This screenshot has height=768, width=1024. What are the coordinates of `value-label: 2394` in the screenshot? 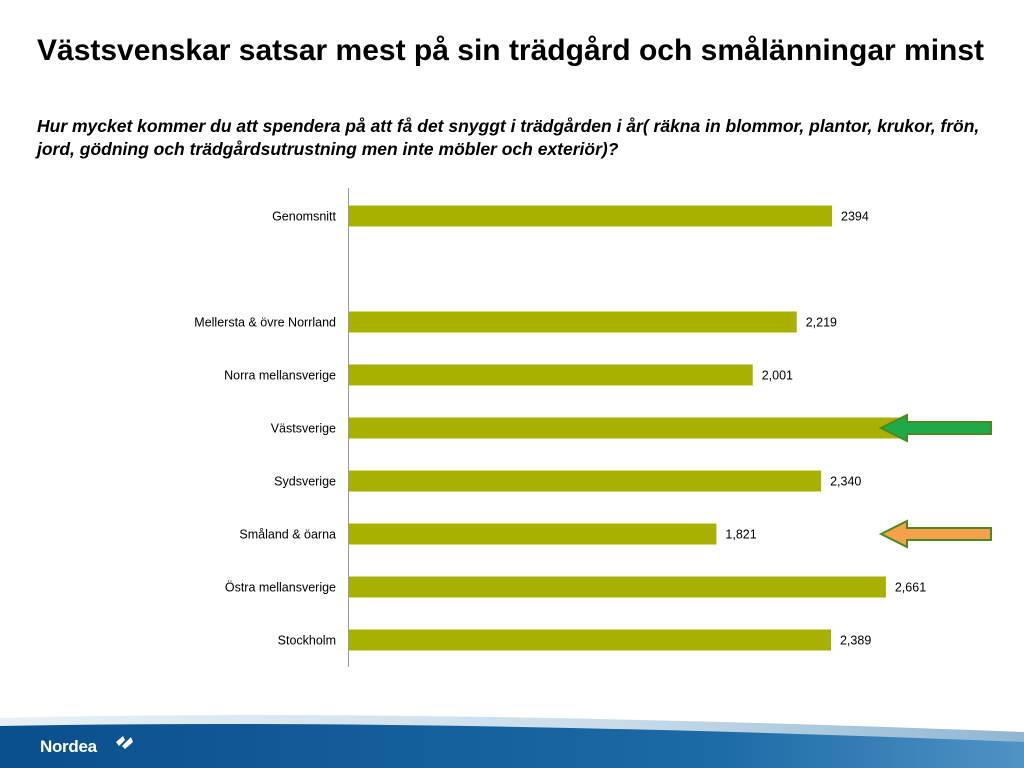 It's located at (855, 217).